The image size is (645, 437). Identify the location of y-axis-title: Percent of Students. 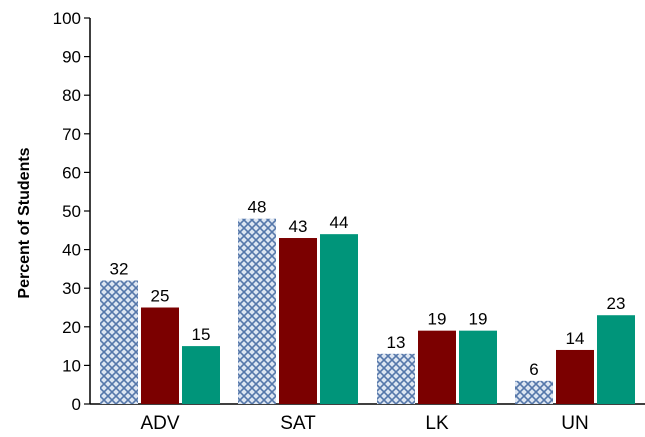
(24, 222).